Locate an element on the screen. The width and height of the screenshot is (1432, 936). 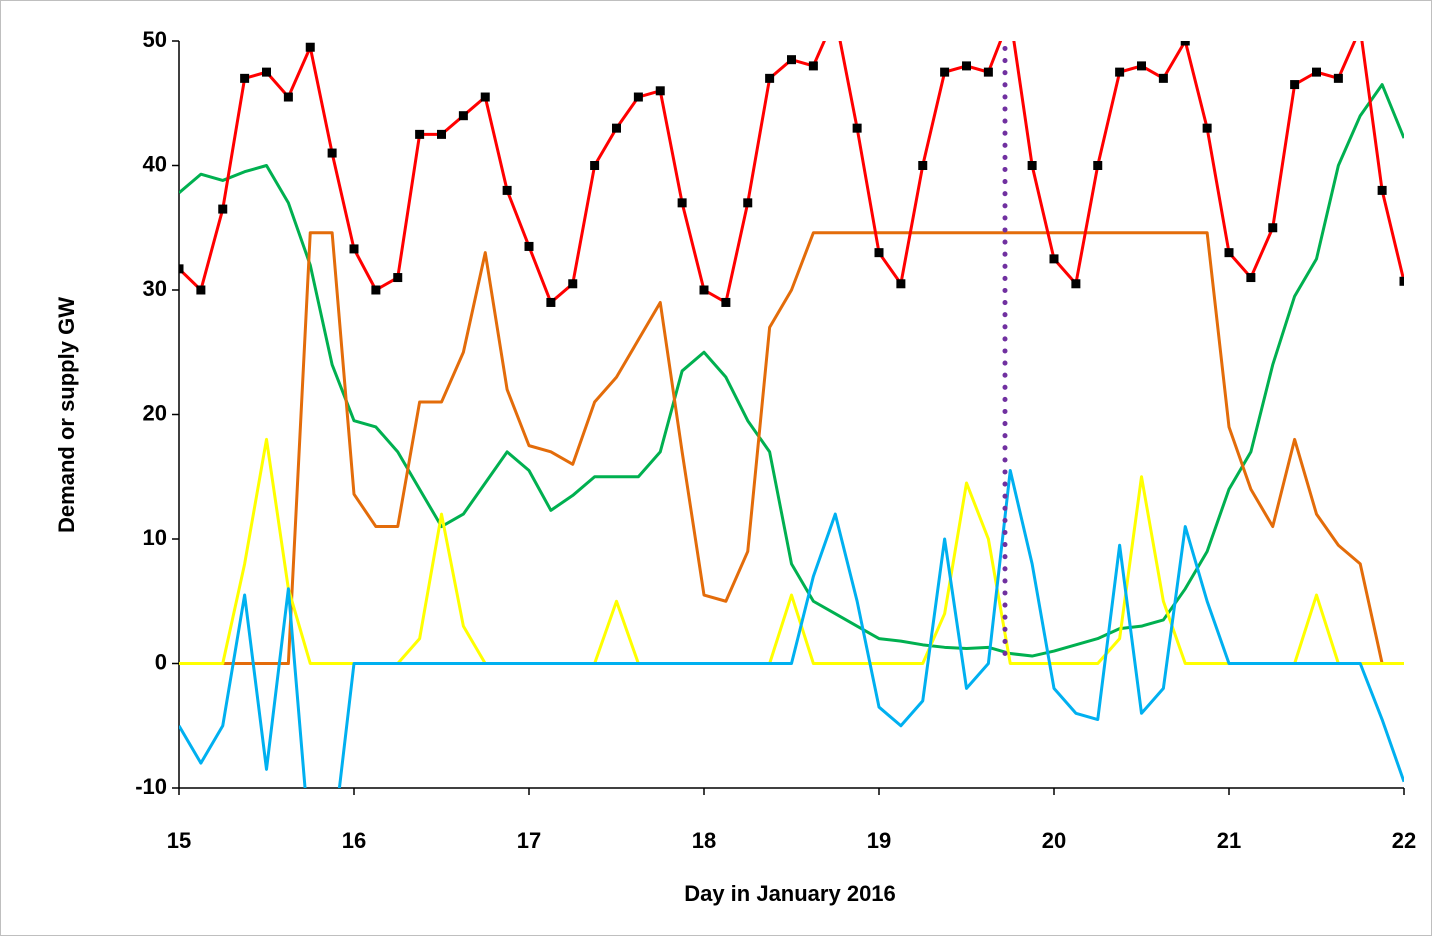
x-tick-label: 19 is located at coordinates (879, 840).